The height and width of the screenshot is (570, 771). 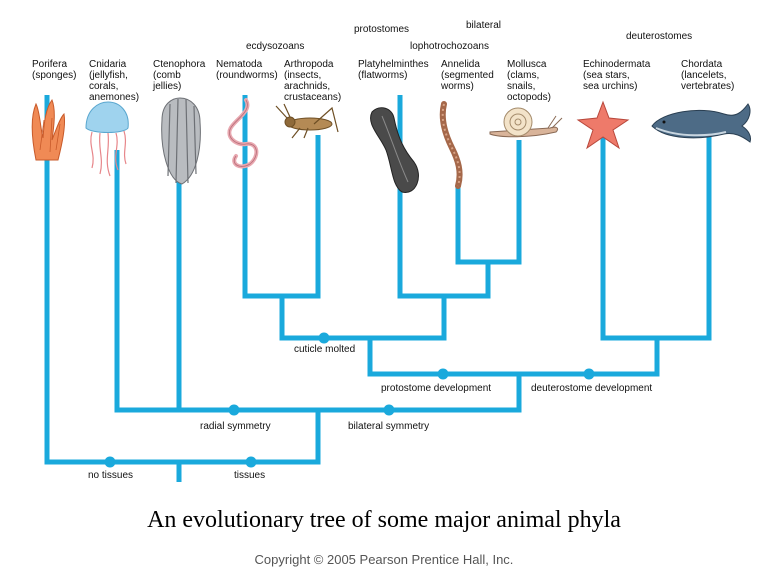 What do you see at coordinates (247, 70) in the screenshot?
I see `phylum-label-nematoda: Nematoda (roundworms)` at bounding box center [247, 70].